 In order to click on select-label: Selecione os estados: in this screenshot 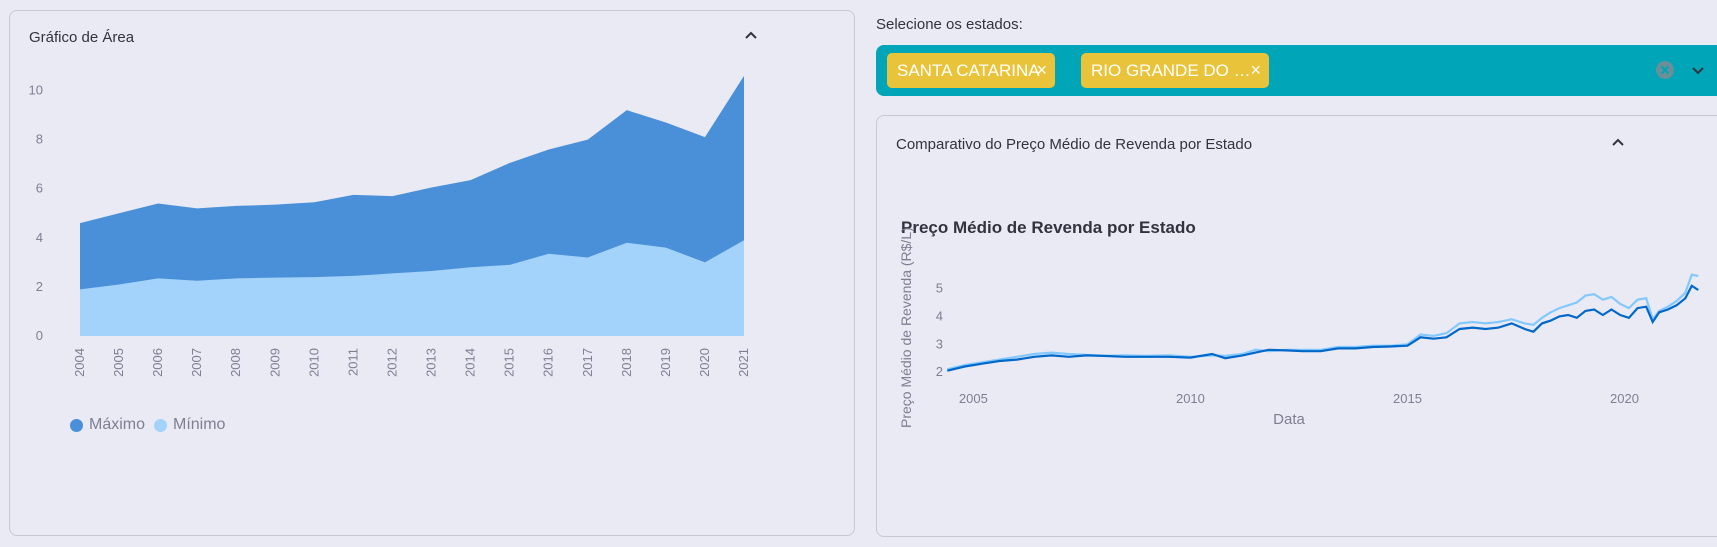, I will do `click(949, 24)`.